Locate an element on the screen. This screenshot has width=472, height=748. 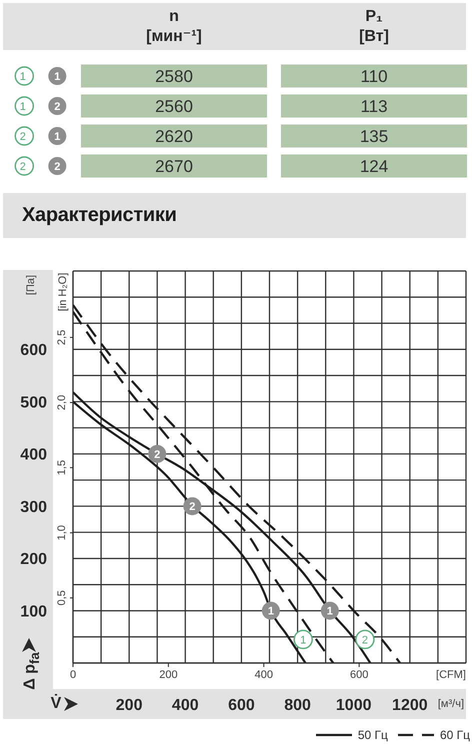
y2-axis-title: [in H₂O] is located at coordinates (62, 292).